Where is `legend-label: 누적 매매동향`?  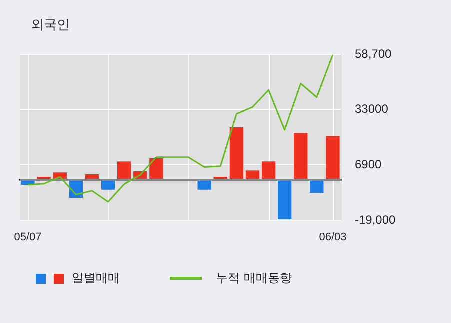
legend-label: 누적 매매동향 is located at coordinates (254, 278).